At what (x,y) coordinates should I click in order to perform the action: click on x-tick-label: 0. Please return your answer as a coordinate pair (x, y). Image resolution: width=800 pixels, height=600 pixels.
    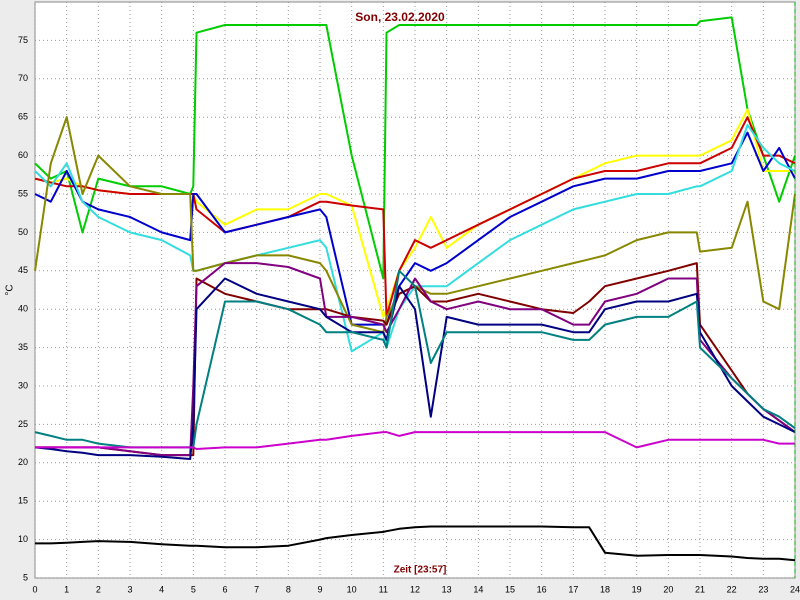
    Looking at the image, I should click on (34, 589).